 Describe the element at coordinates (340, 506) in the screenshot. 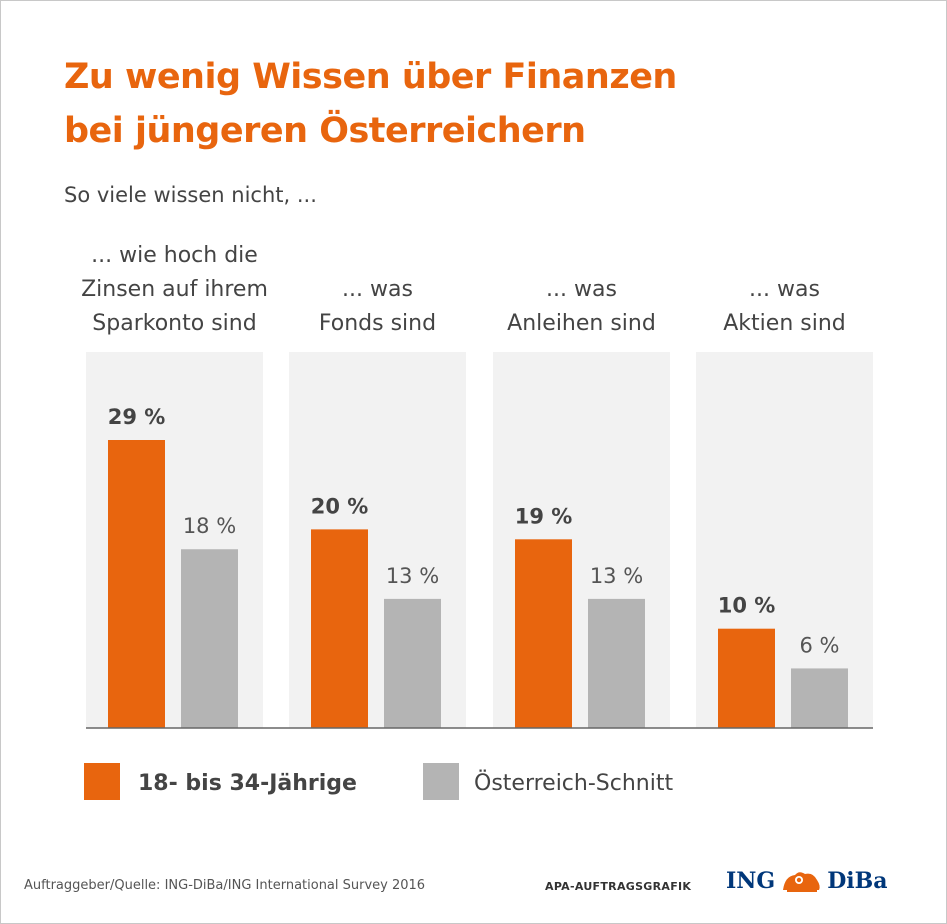

I see `data-label: 20 %` at that location.